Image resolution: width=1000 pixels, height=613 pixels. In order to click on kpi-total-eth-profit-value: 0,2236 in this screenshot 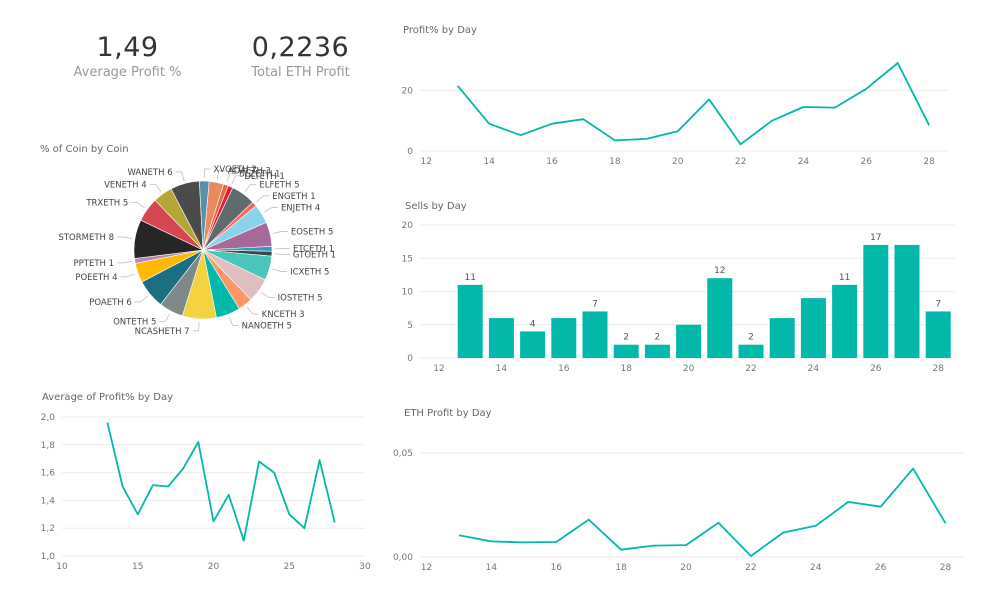, I will do `click(300, 47)`.